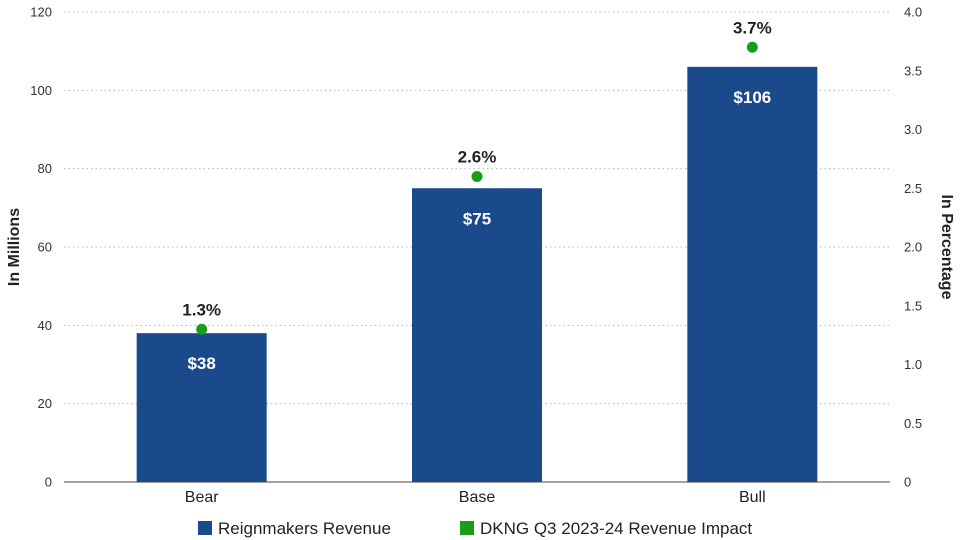 The width and height of the screenshot is (960, 540). What do you see at coordinates (913, 188) in the screenshot?
I see `y2-tick-label: 2.5` at bounding box center [913, 188].